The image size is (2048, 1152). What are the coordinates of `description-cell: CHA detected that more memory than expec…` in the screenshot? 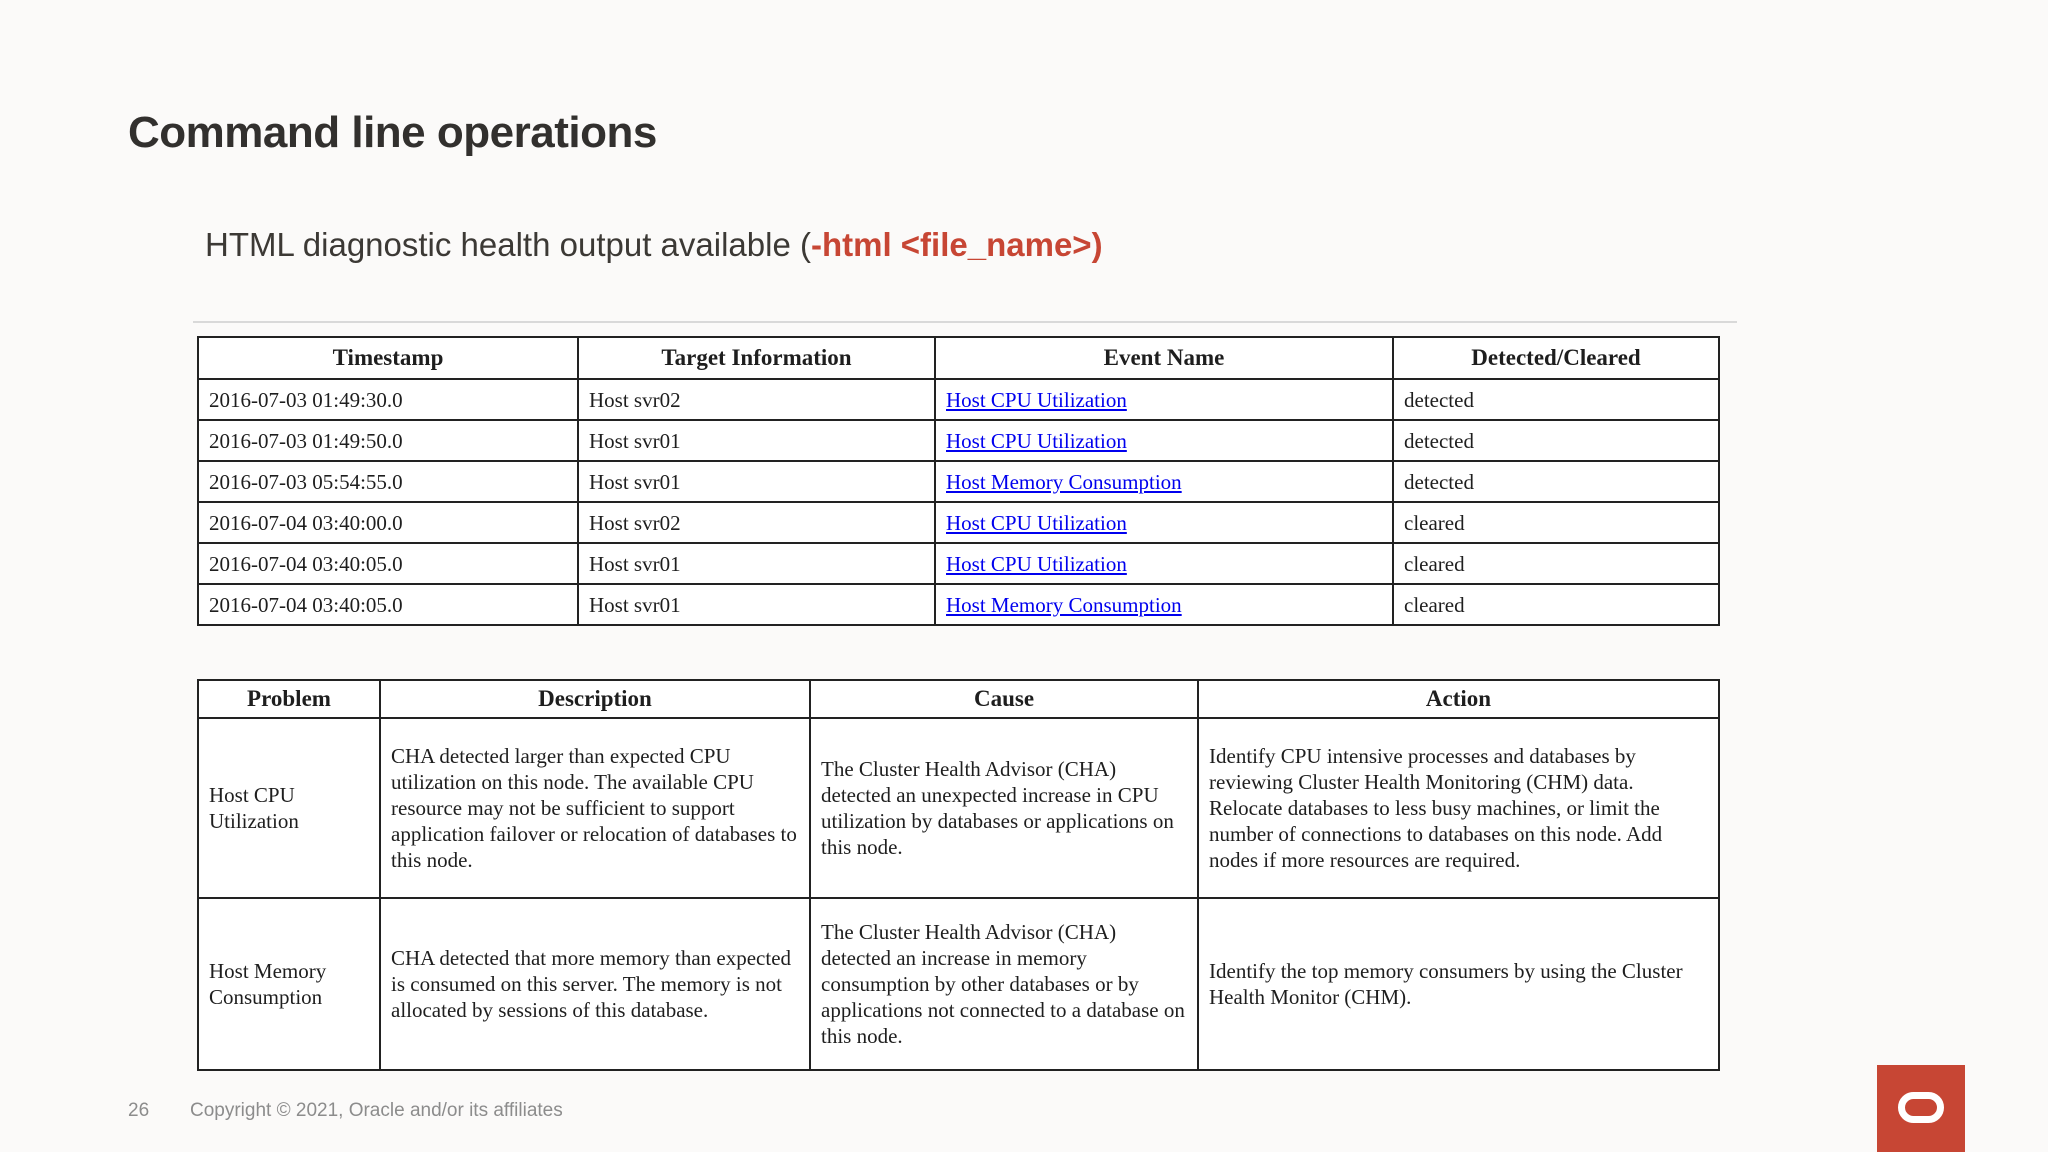 It's located at (595, 984).